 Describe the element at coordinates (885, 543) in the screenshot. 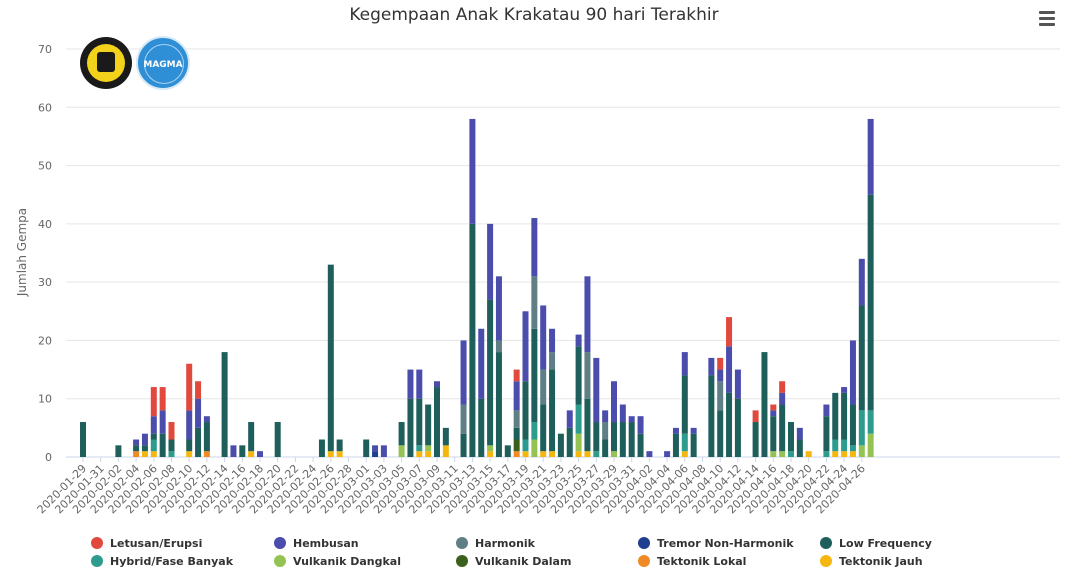

I see `legend-item-label: Low Frequency` at that location.